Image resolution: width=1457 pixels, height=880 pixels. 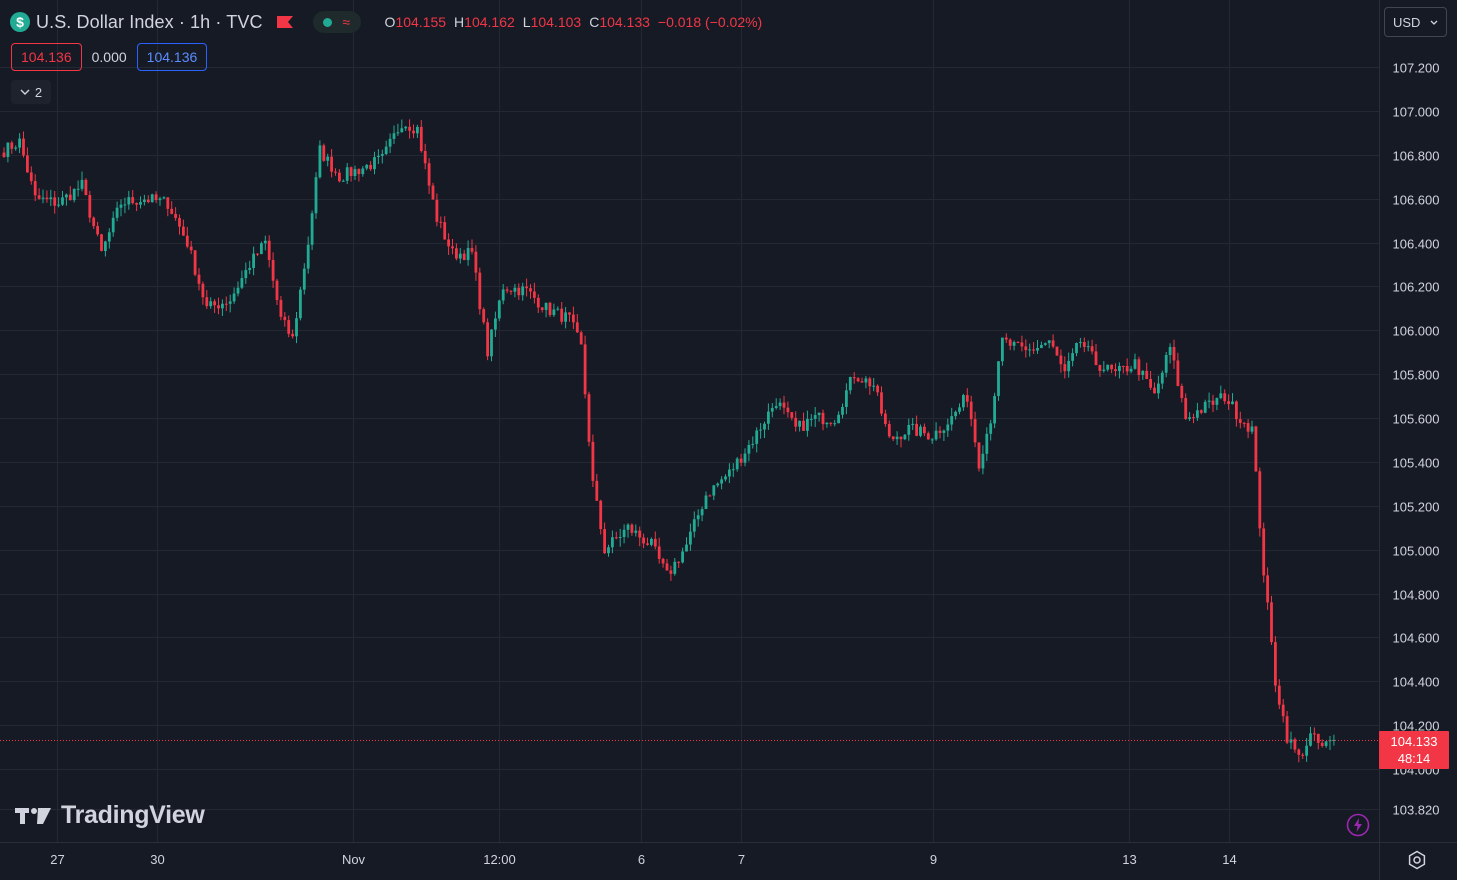 I want to click on buy-price-button: 104.136, so click(x=172, y=57).